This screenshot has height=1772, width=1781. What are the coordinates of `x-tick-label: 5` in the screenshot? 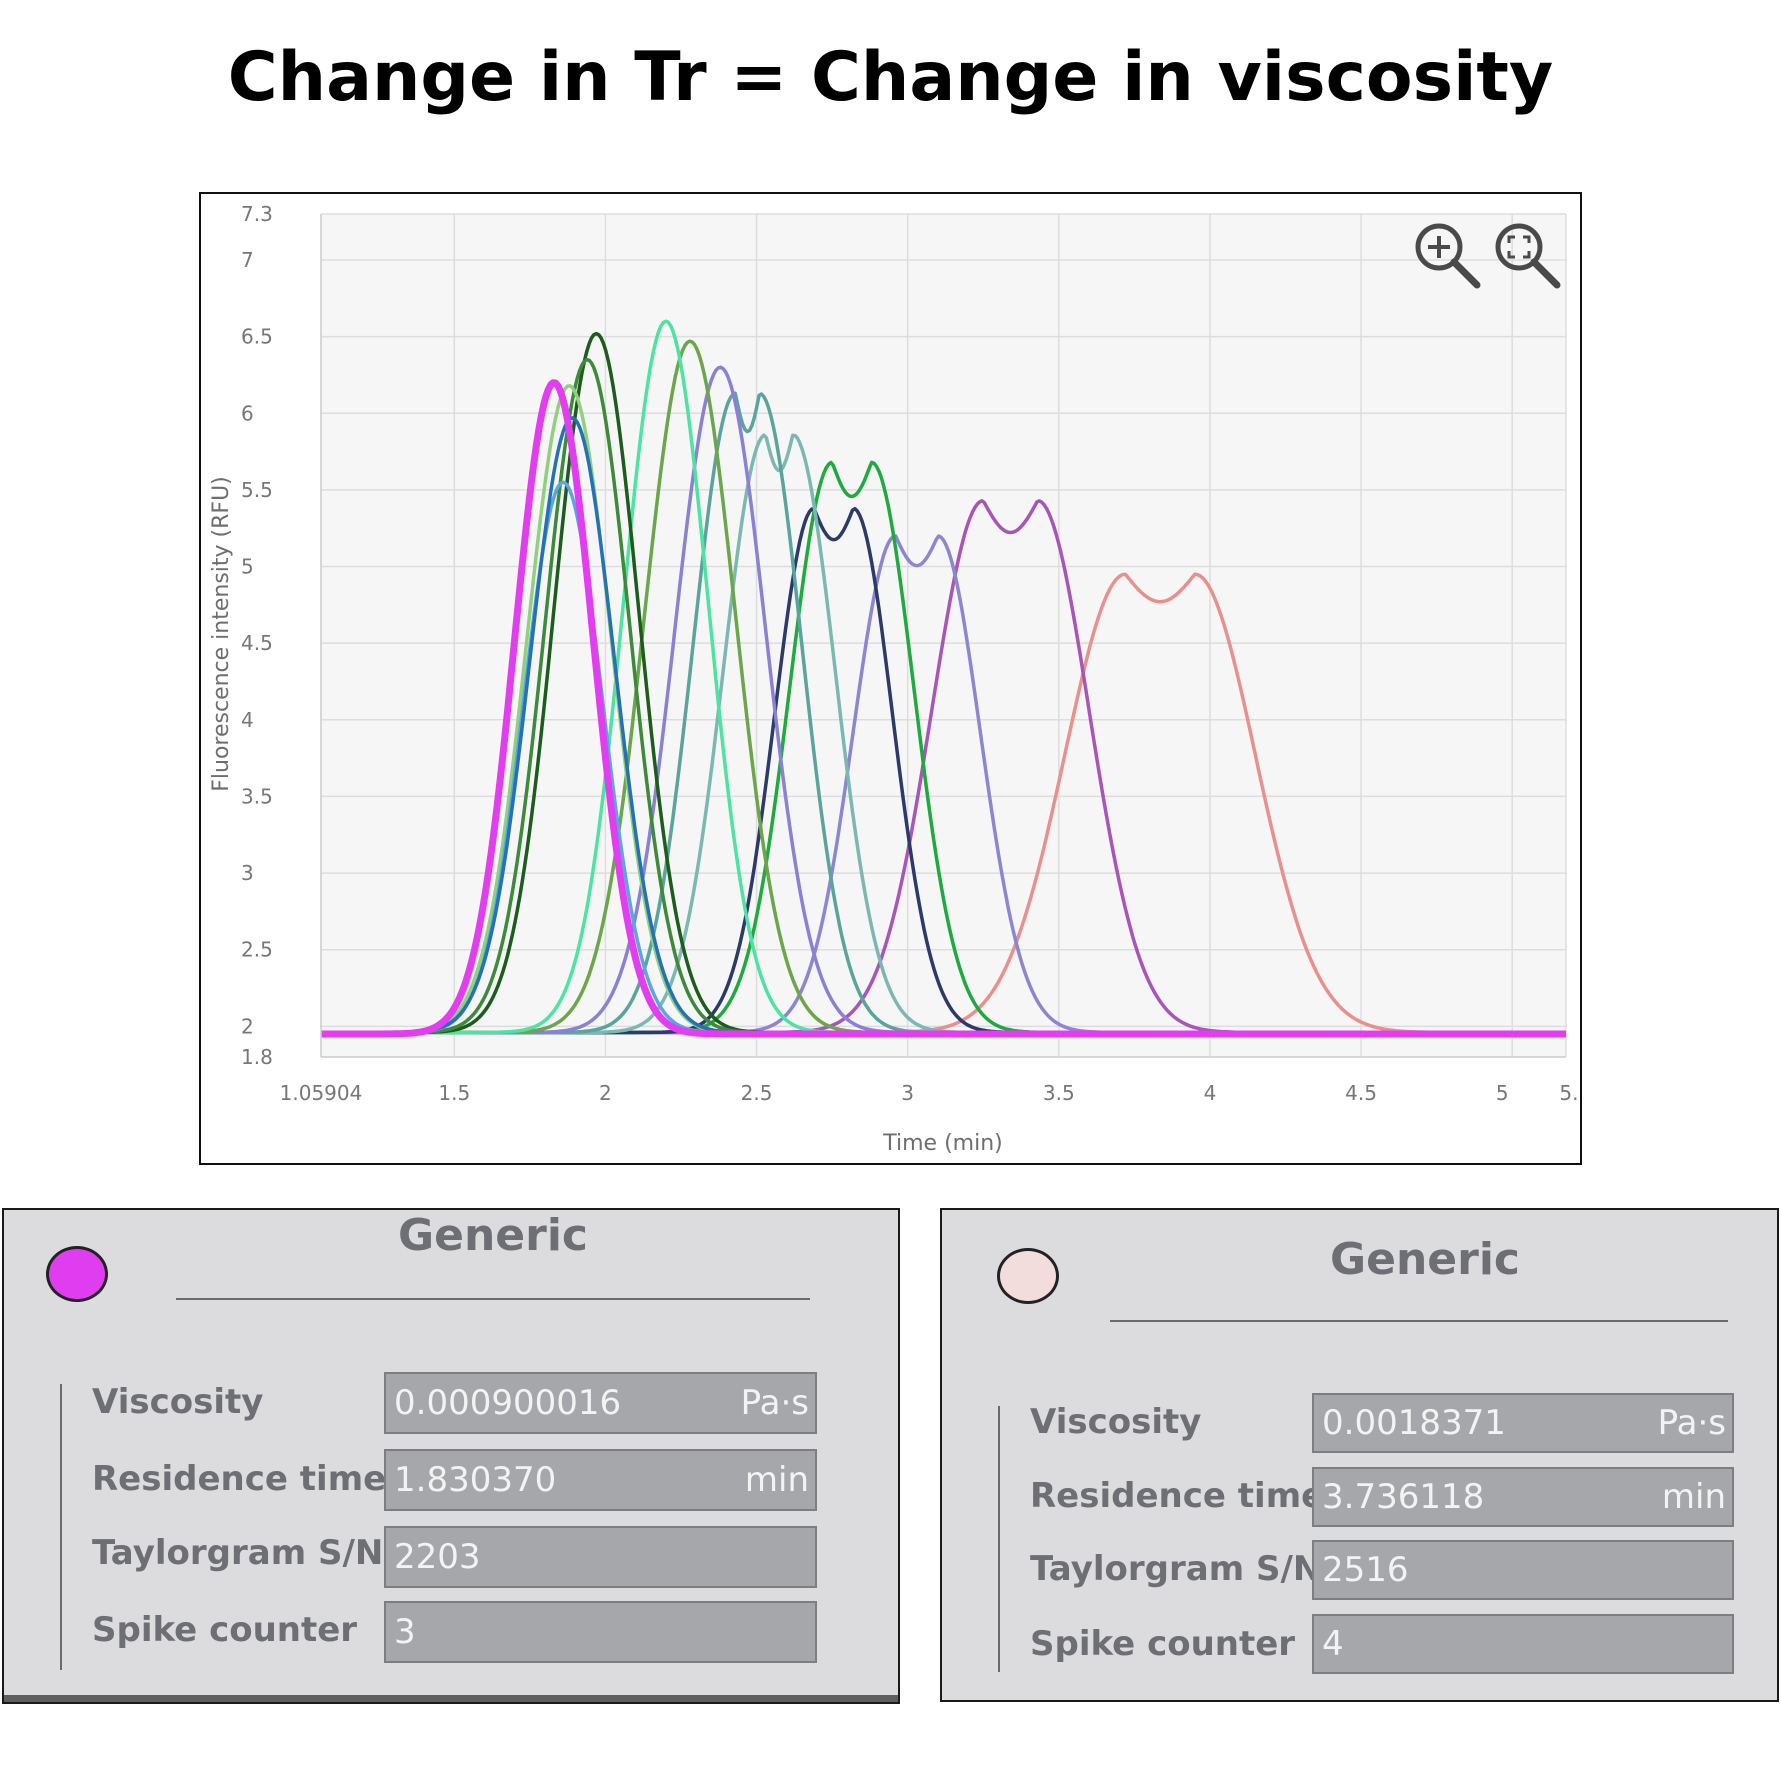 It's located at (1502, 1093).